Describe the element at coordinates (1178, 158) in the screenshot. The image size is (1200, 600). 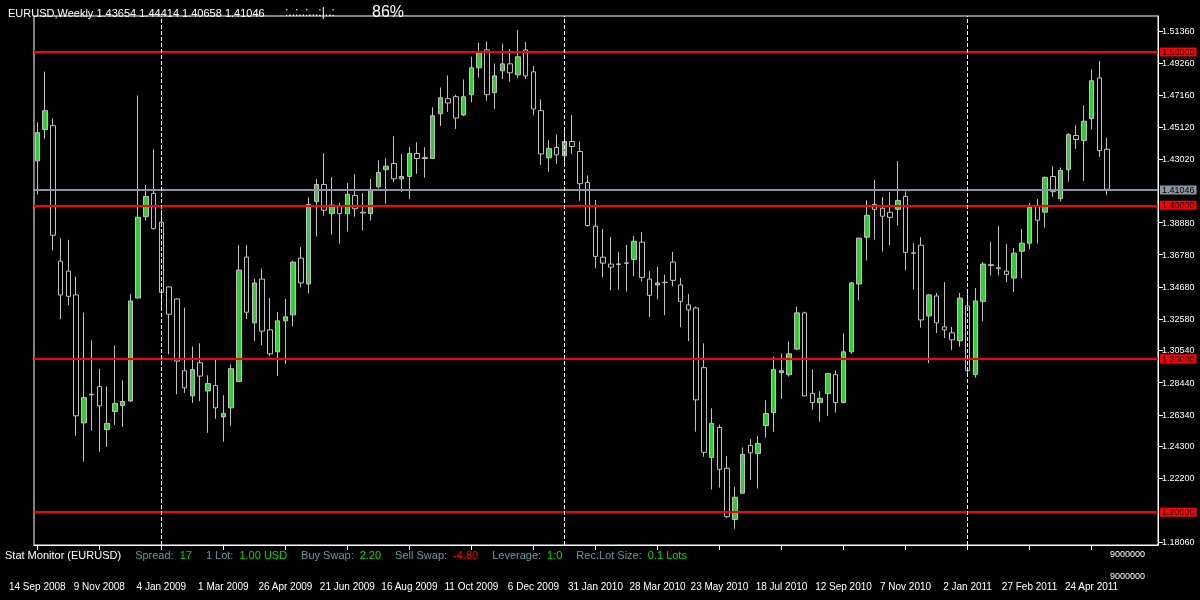
I see `y-tick-label: 1.43020` at that location.